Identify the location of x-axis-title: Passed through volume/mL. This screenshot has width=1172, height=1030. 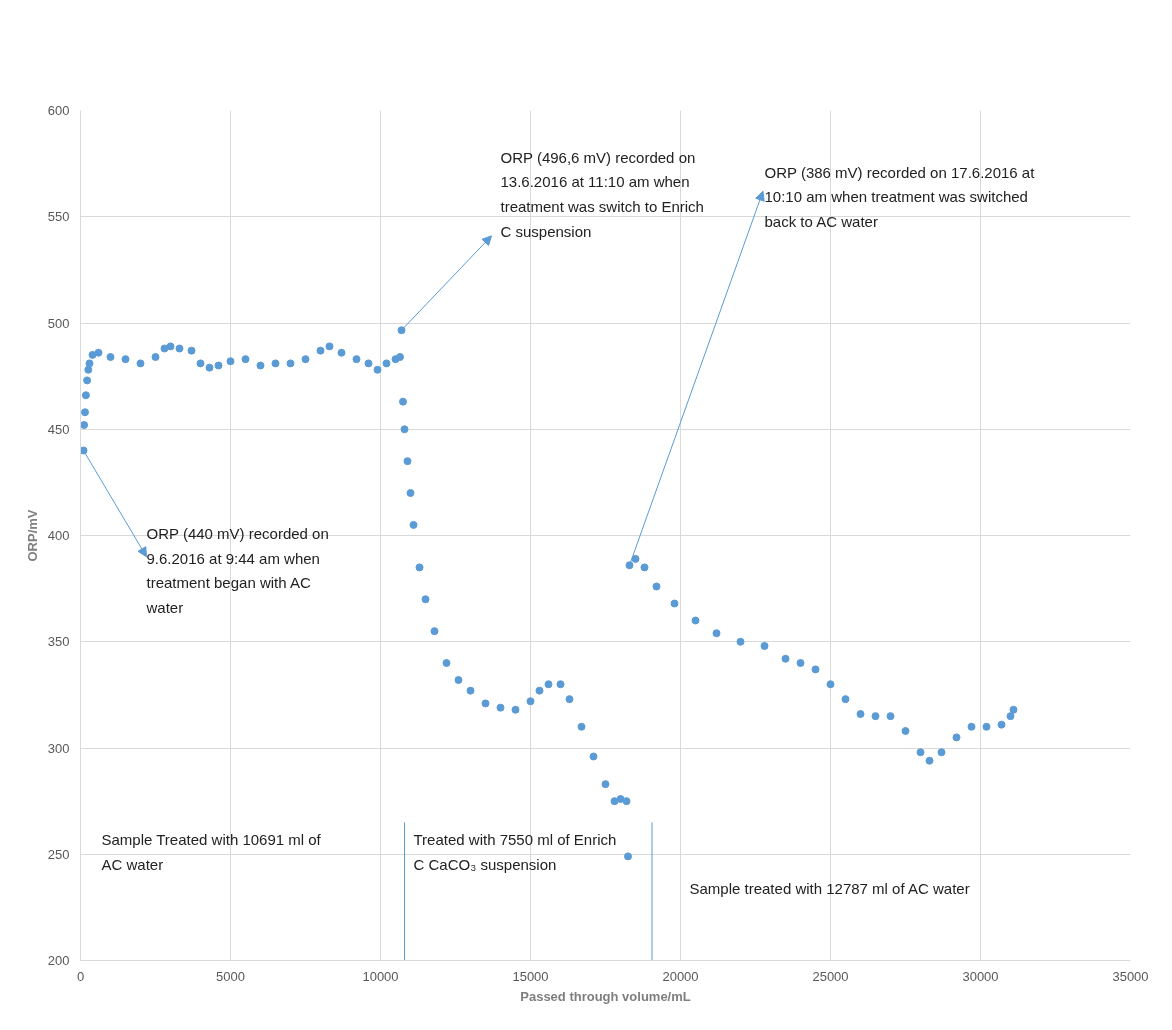
(605, 996).